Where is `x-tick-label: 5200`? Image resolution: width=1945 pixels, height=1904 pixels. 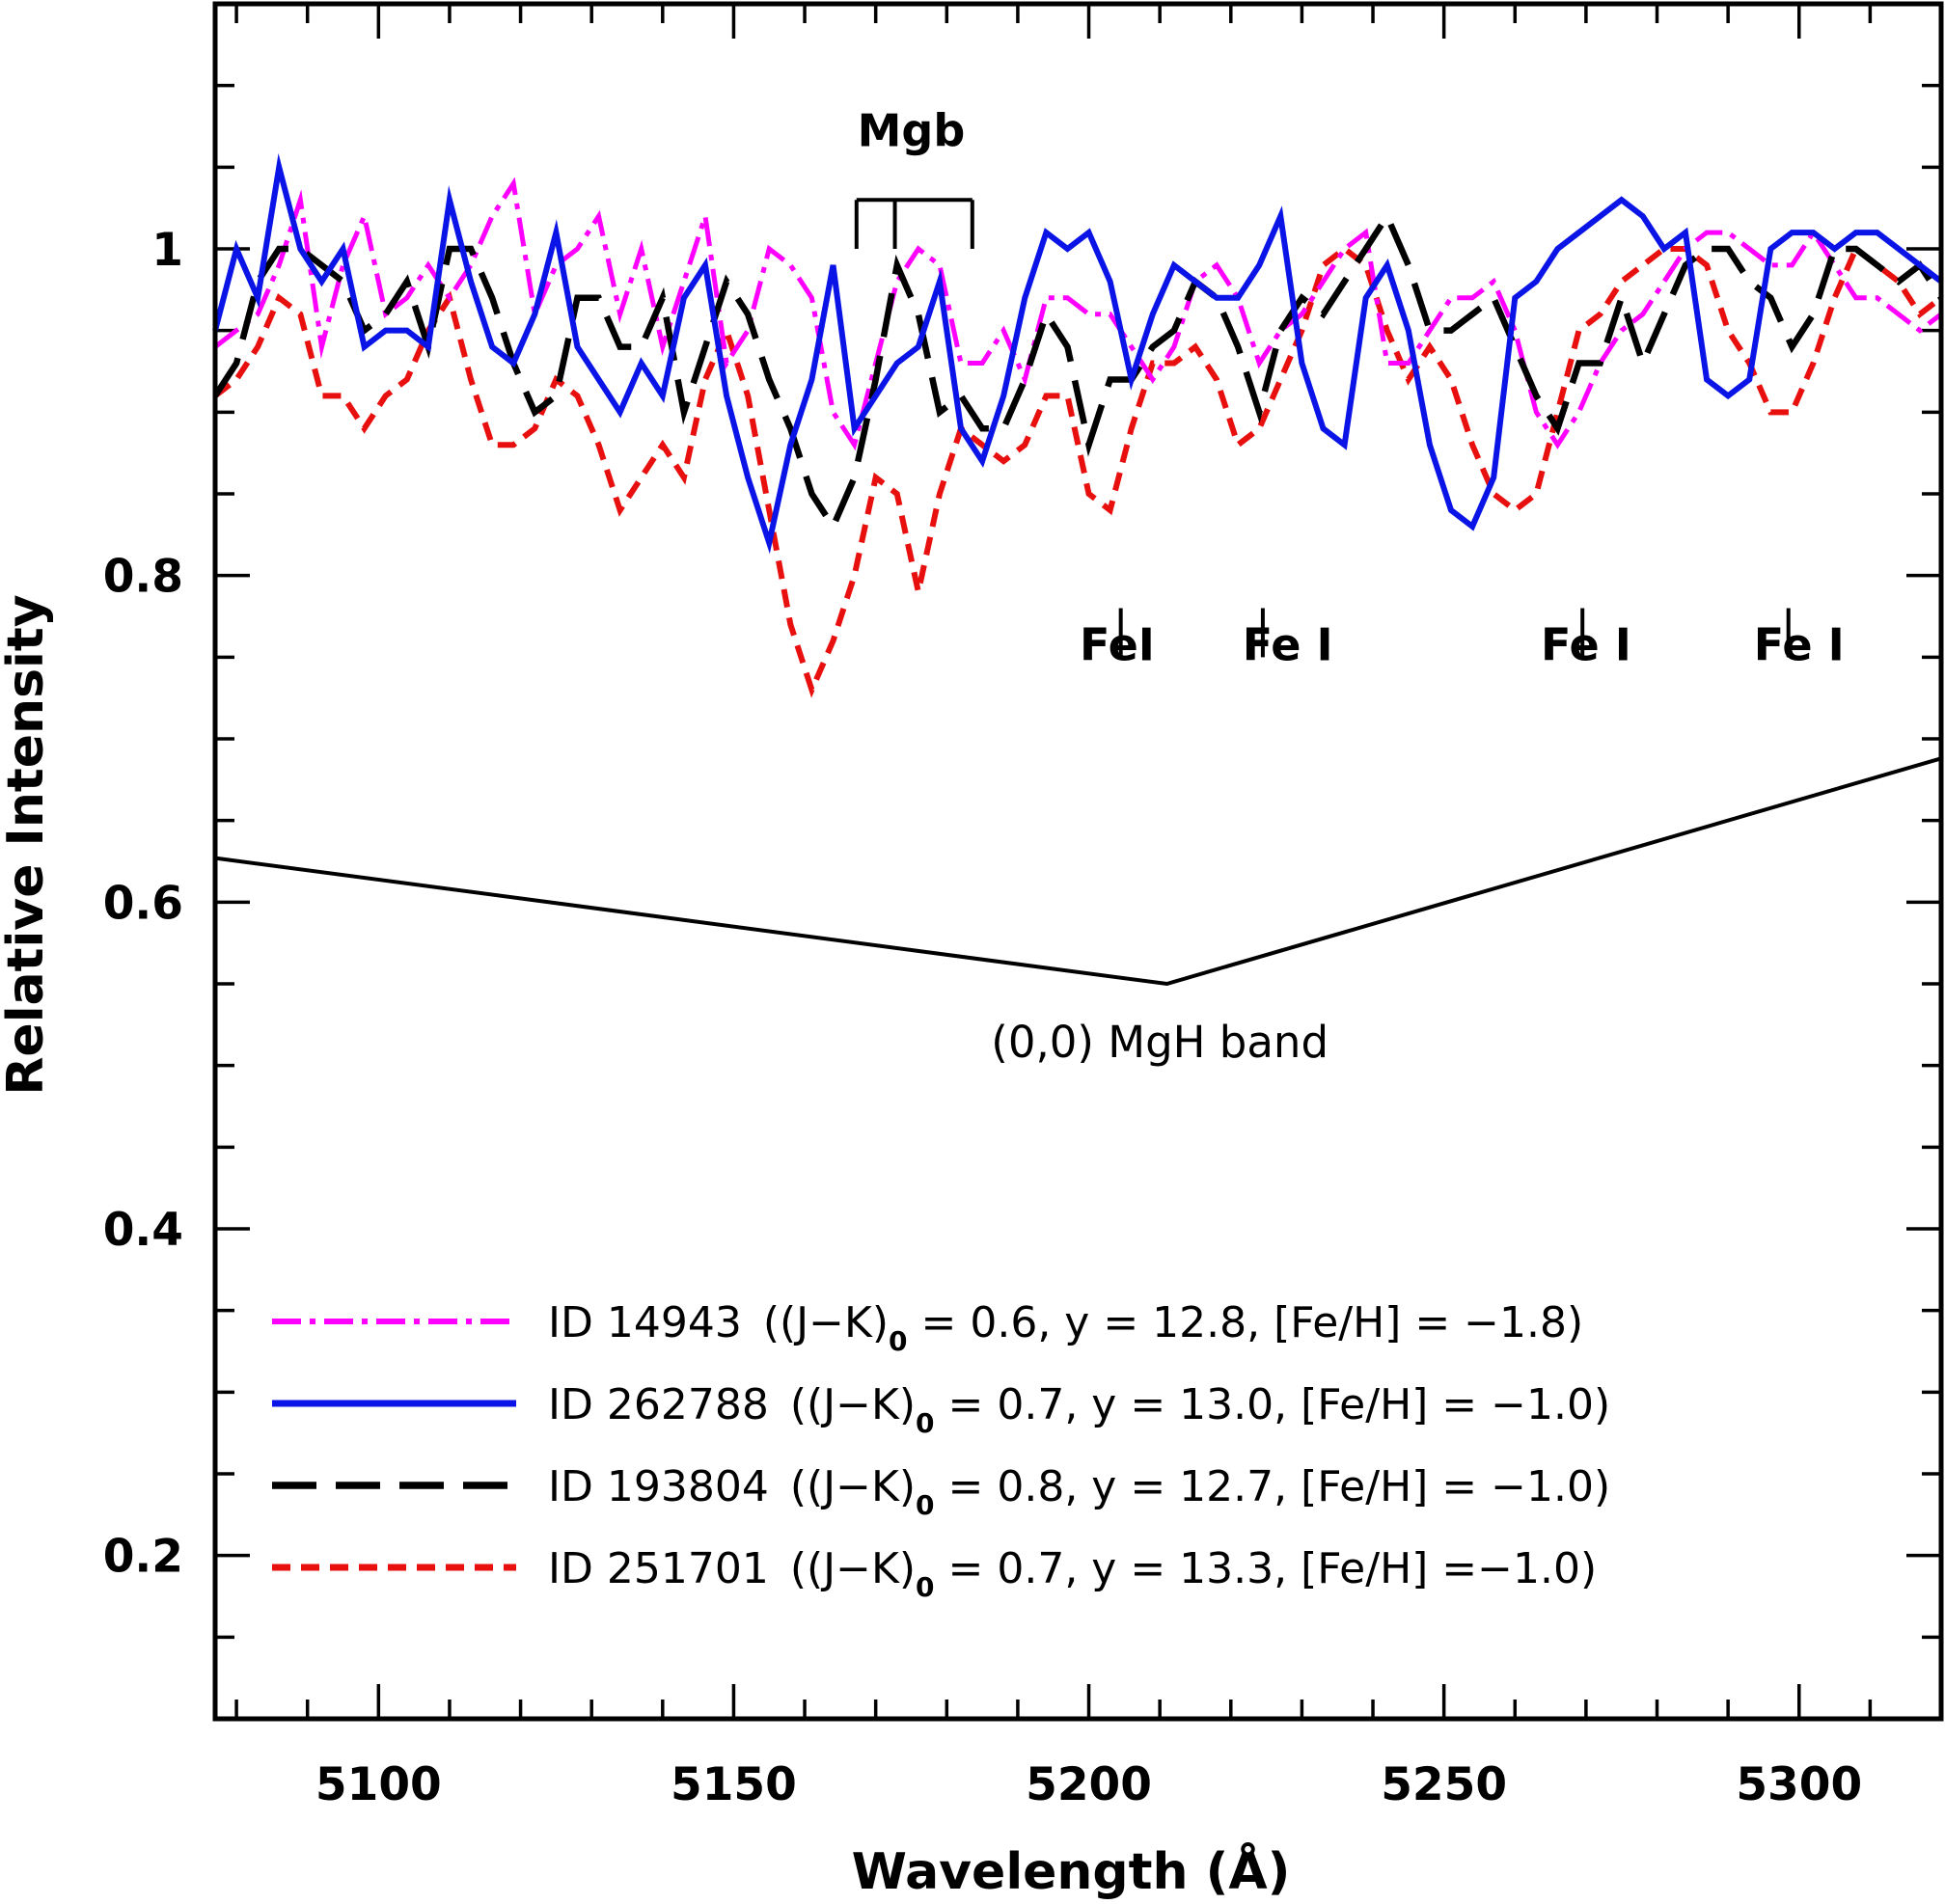 x-tick-label: 5200 is located at coordinates (1089, 1784).